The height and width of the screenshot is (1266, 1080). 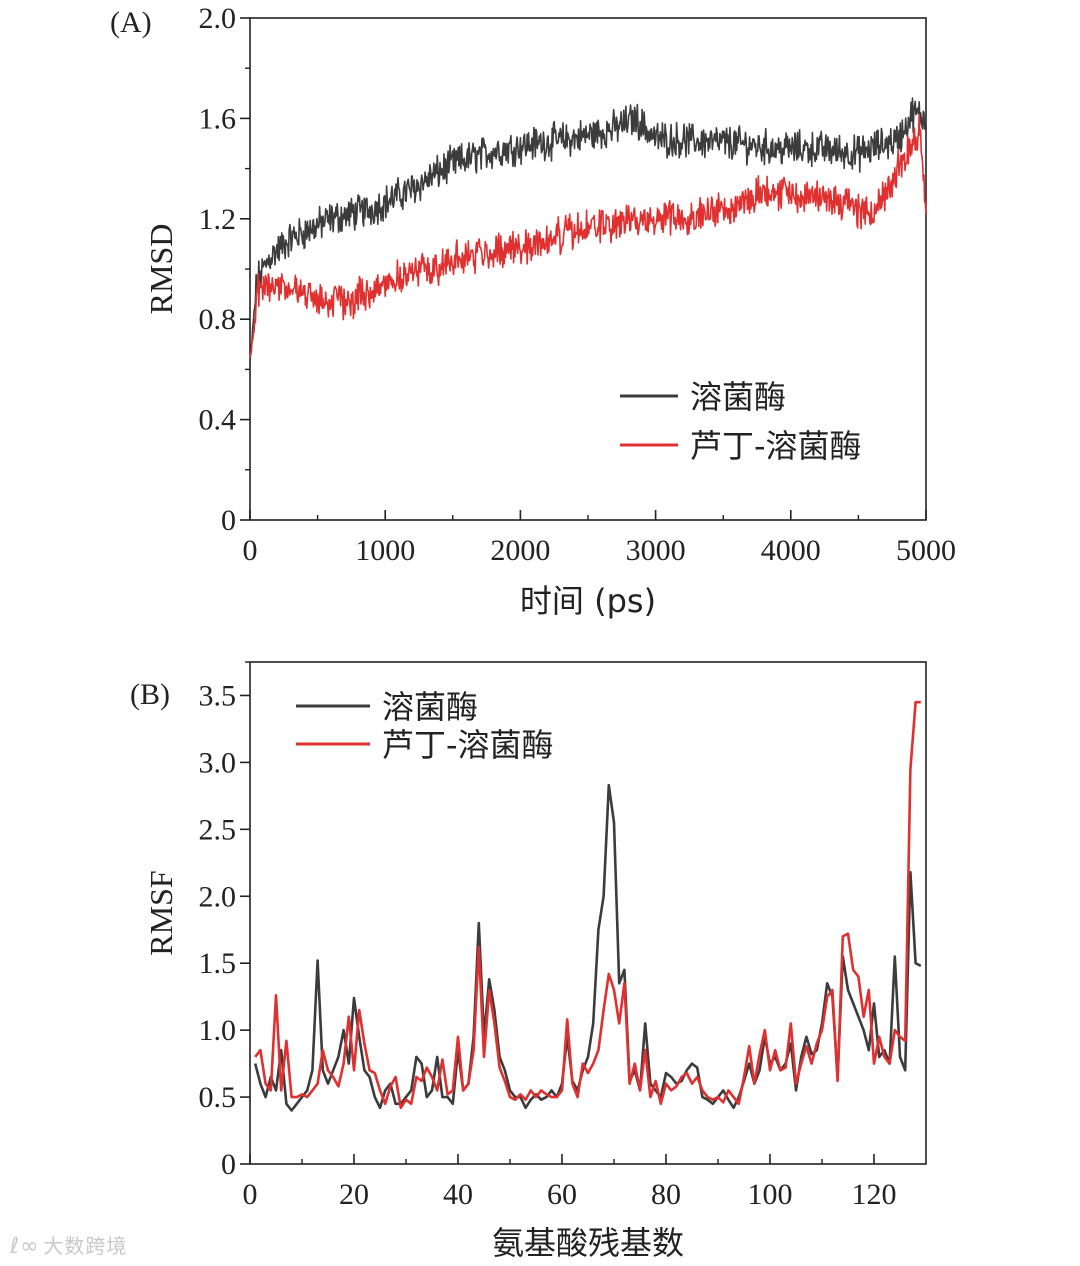 I want to click on panel-a-xtick-label: 0, so click(x=250, y=550).